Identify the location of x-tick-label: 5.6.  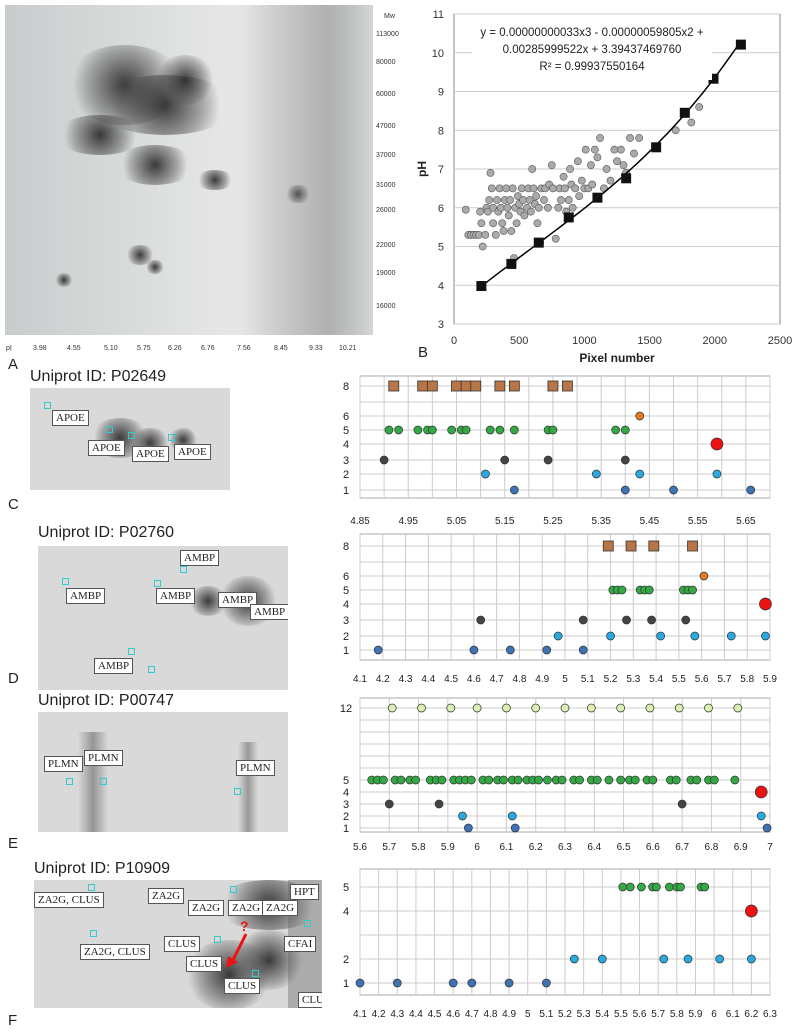
(640, 1014).